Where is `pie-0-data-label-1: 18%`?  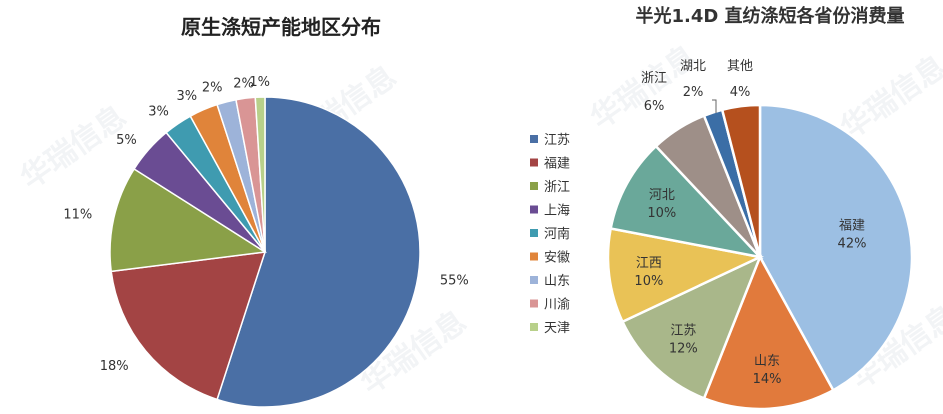 pie-0-data-label-1: 18% is located at coordinates (114, 366).